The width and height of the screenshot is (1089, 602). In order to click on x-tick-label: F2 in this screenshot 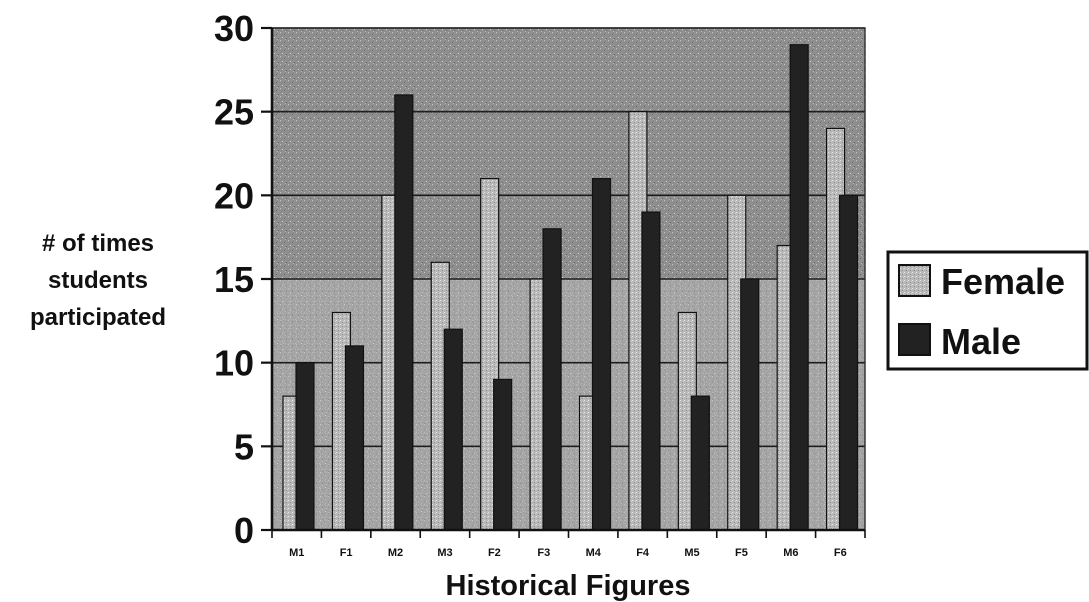, I will do `click(494, 553)`.